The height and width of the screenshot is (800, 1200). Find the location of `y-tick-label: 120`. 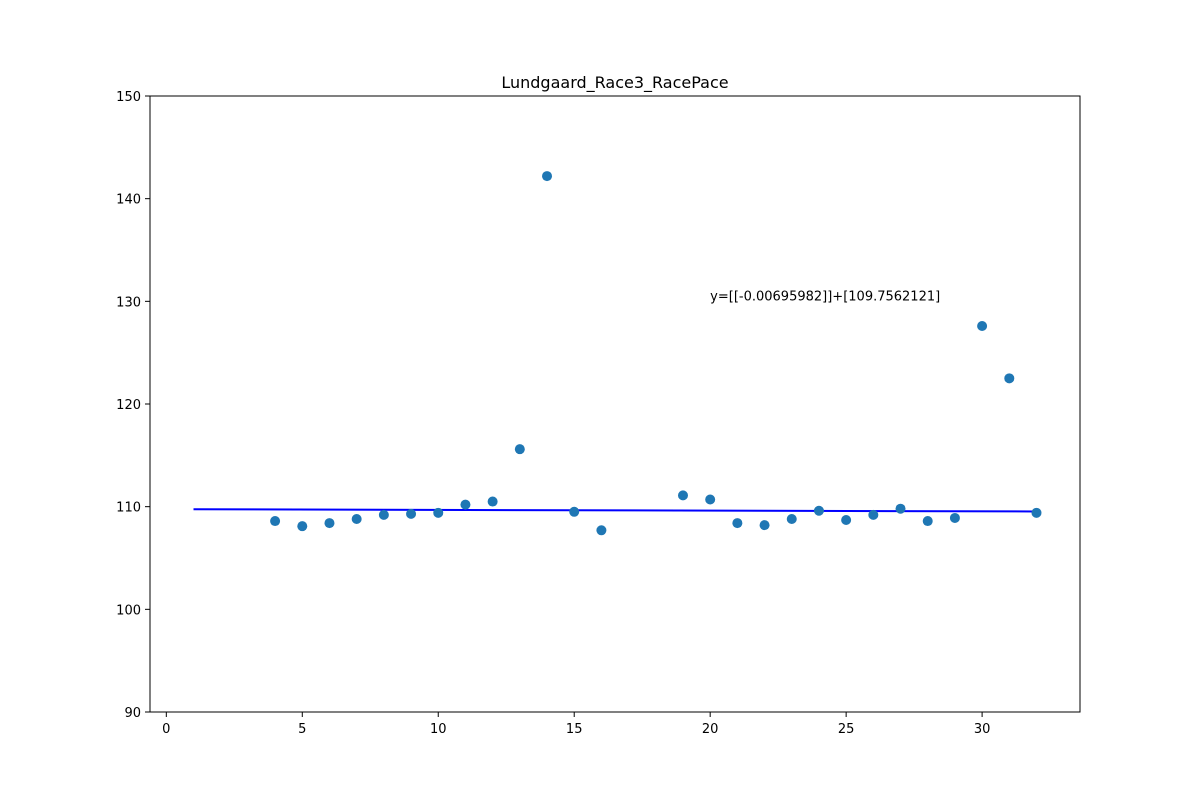

y-tick-label: 120 is located at coordinates (128, 405).